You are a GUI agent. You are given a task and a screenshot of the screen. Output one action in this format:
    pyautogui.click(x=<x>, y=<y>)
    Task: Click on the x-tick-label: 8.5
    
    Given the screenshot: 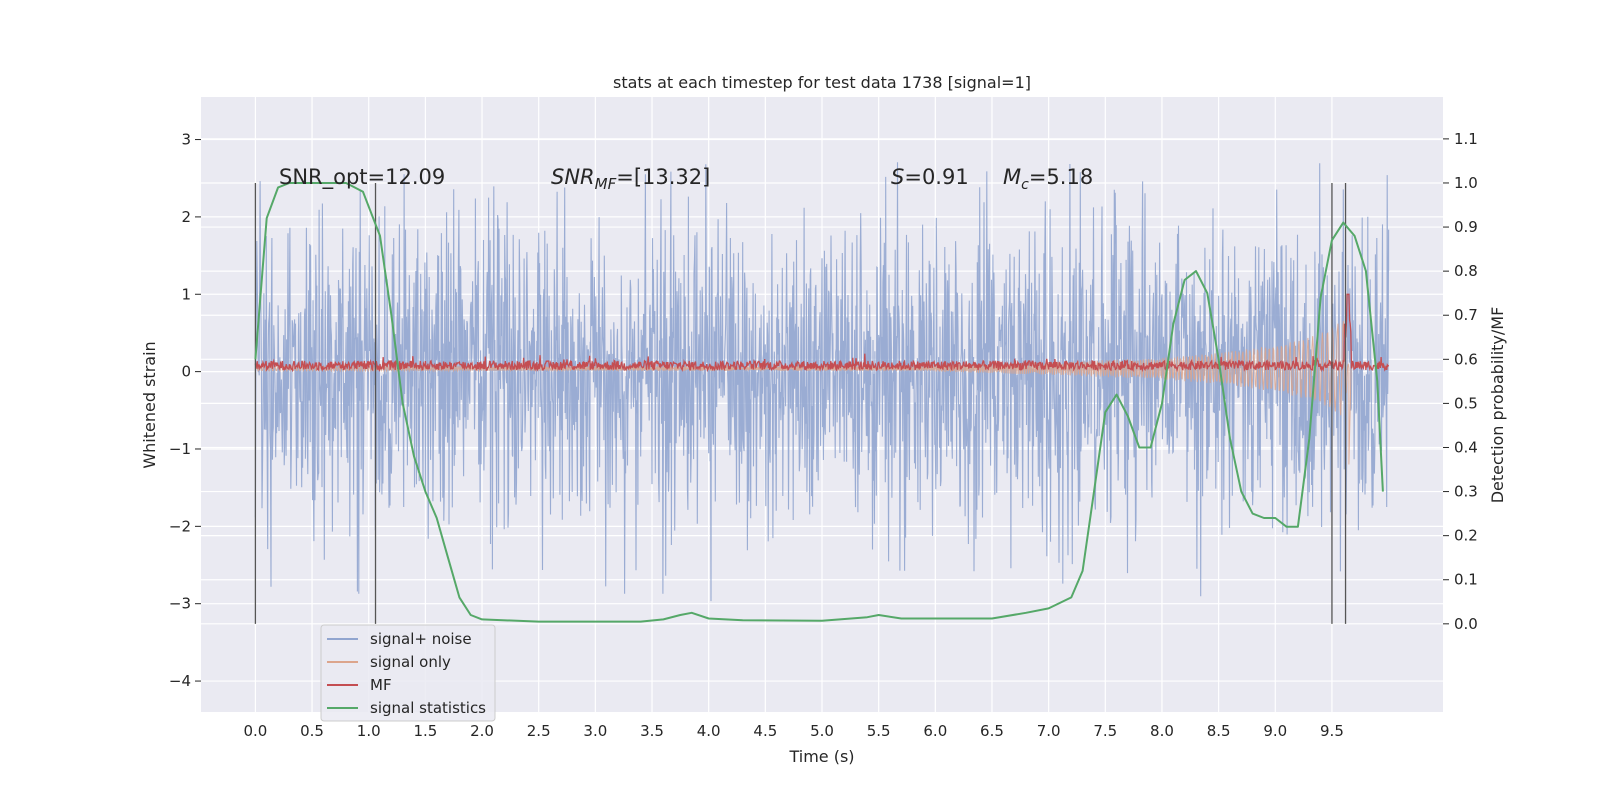 What is the action you would take?
    pyautogui.click(x=1219, y=731)
    